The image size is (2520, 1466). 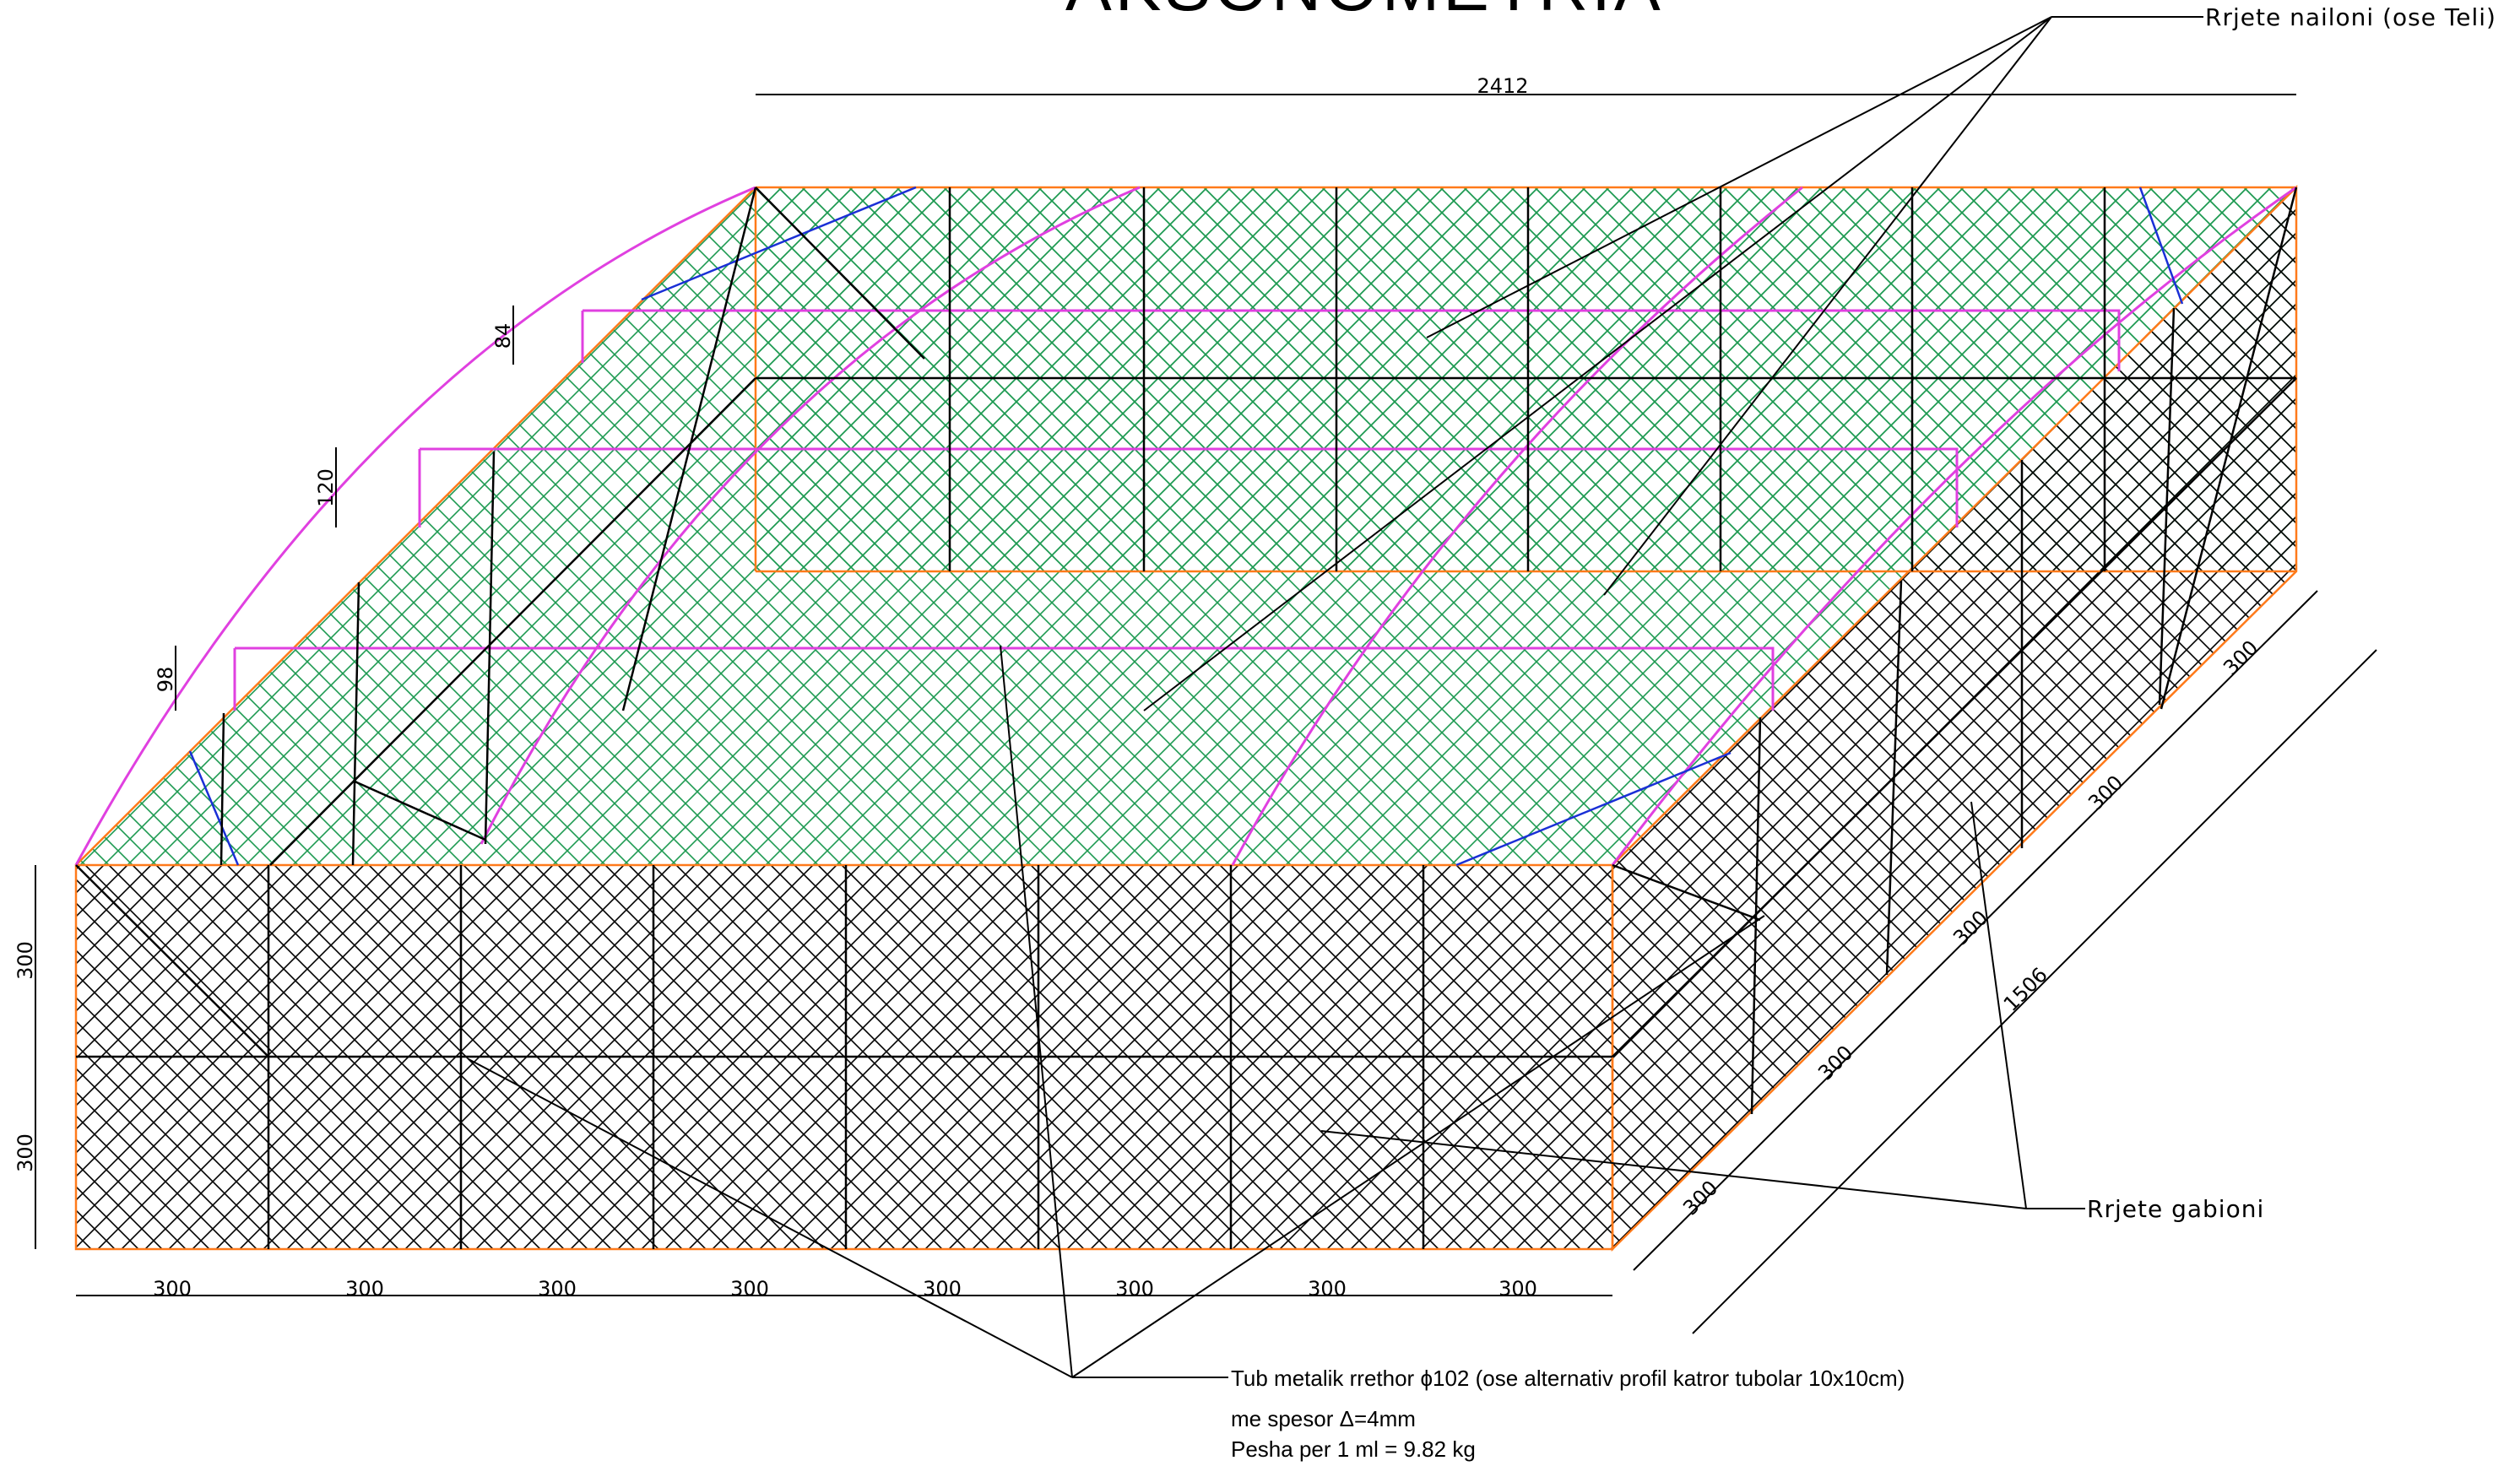 What do you see at coordinates (749, 1289) in the screenshot?
I see `front-segment-label-4: 300` at bounding box center [749, 1289].